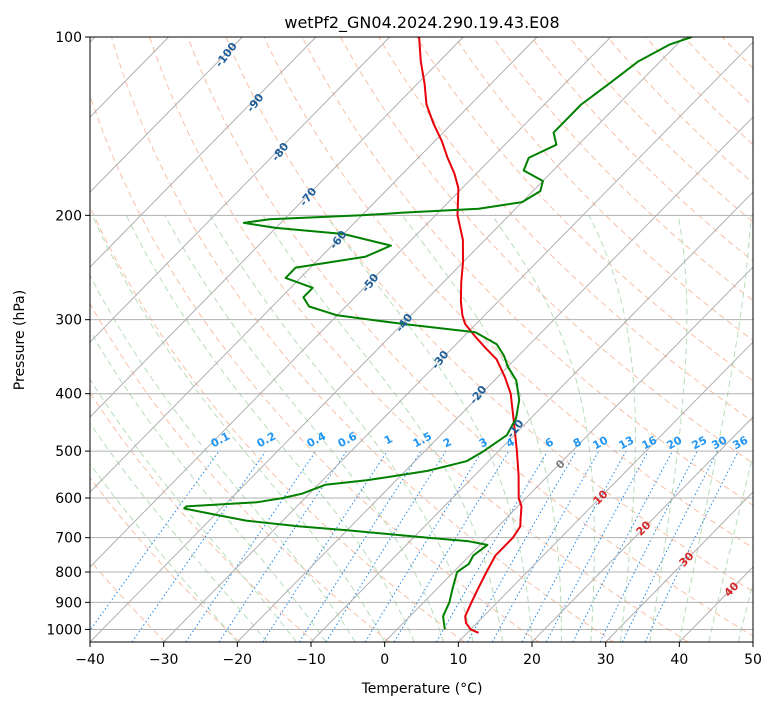 This screenshot has width=775, height=708. I want to click on dry-adiabat-label: -70, so click(308, 197).